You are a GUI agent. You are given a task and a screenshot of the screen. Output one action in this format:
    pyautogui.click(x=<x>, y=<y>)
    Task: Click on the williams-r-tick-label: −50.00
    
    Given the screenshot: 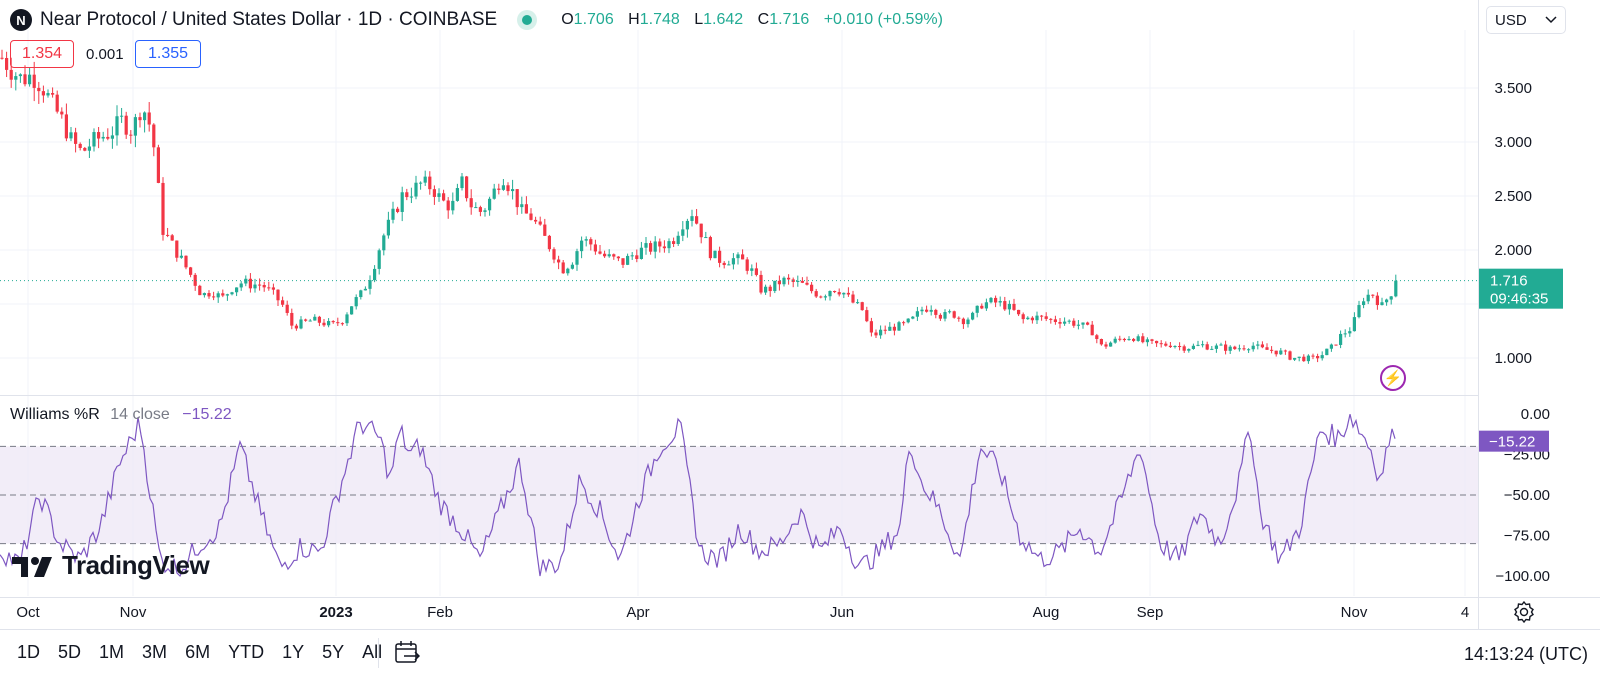 What is the action you would take?
    pyautogui.click(x=1527, y=495)
    